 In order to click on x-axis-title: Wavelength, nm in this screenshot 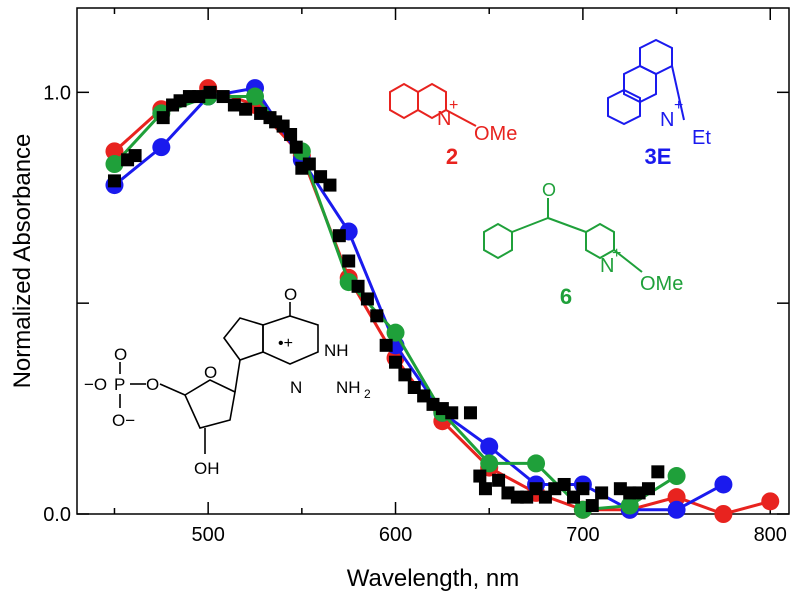, I will do `click(433, 578)`.